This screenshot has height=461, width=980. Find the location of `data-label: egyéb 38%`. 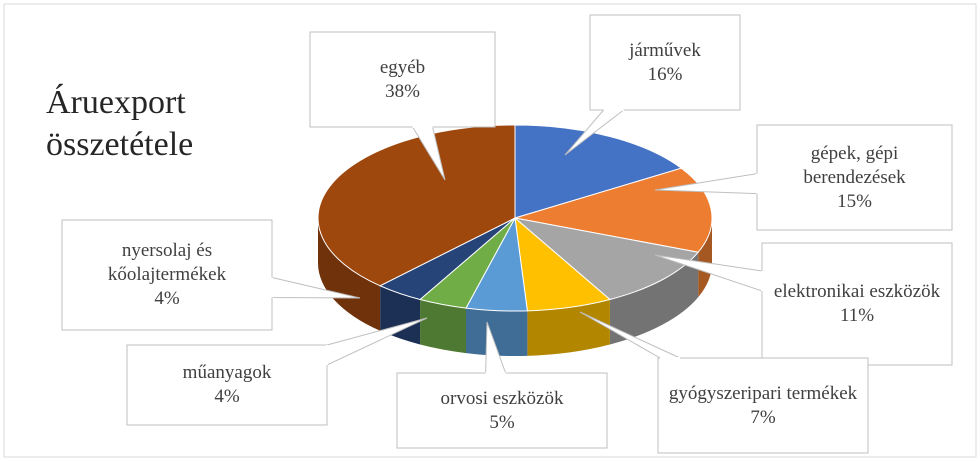

data-label: egyéb 38% is located at coordinates (402, 79).